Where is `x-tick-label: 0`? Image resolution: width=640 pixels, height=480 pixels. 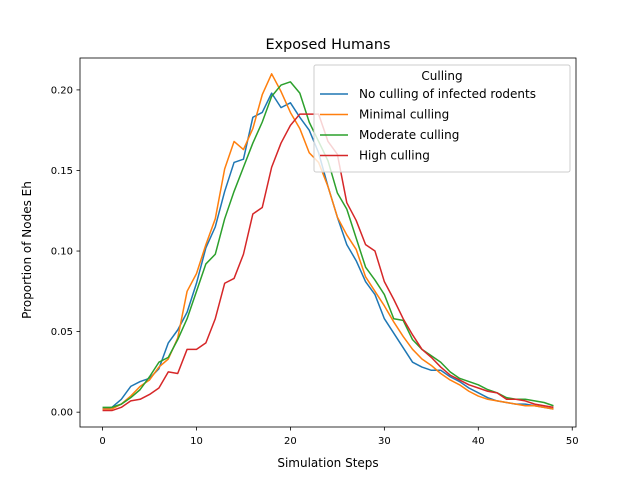
x-tick-label: 0 is located at coordinates (102, 441).